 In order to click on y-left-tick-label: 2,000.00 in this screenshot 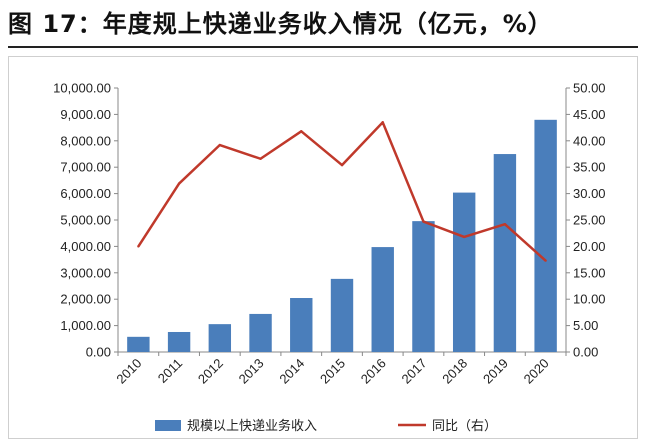, I will do `click(85, 299)`.